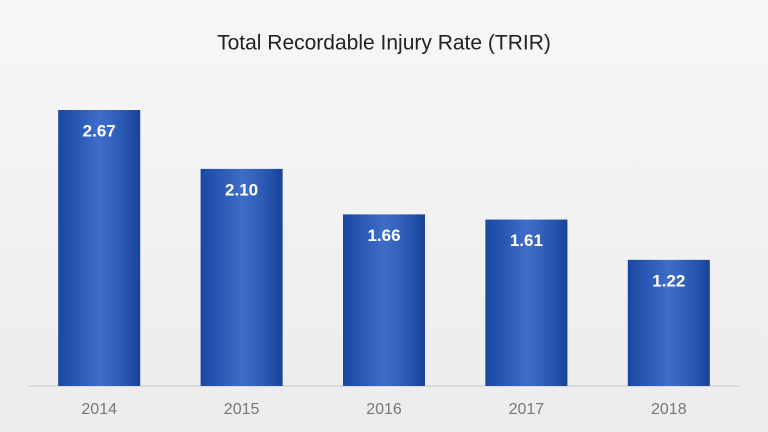 The height and width of the screenshot is (432, 768). I want to click on chart-title: Total Recordable Injury Rate (TRIR), so click(384, 43).